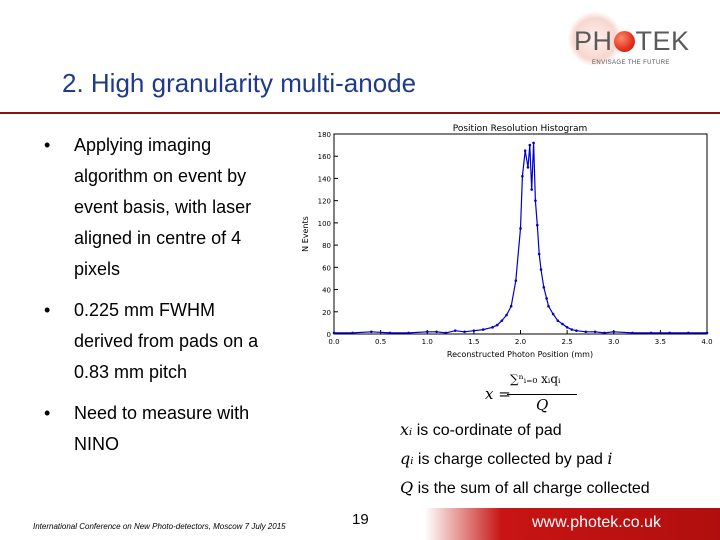  Describe the element at coordinates (326, 246) in the screenshot. I see `y-tick-label: 80` at that location.